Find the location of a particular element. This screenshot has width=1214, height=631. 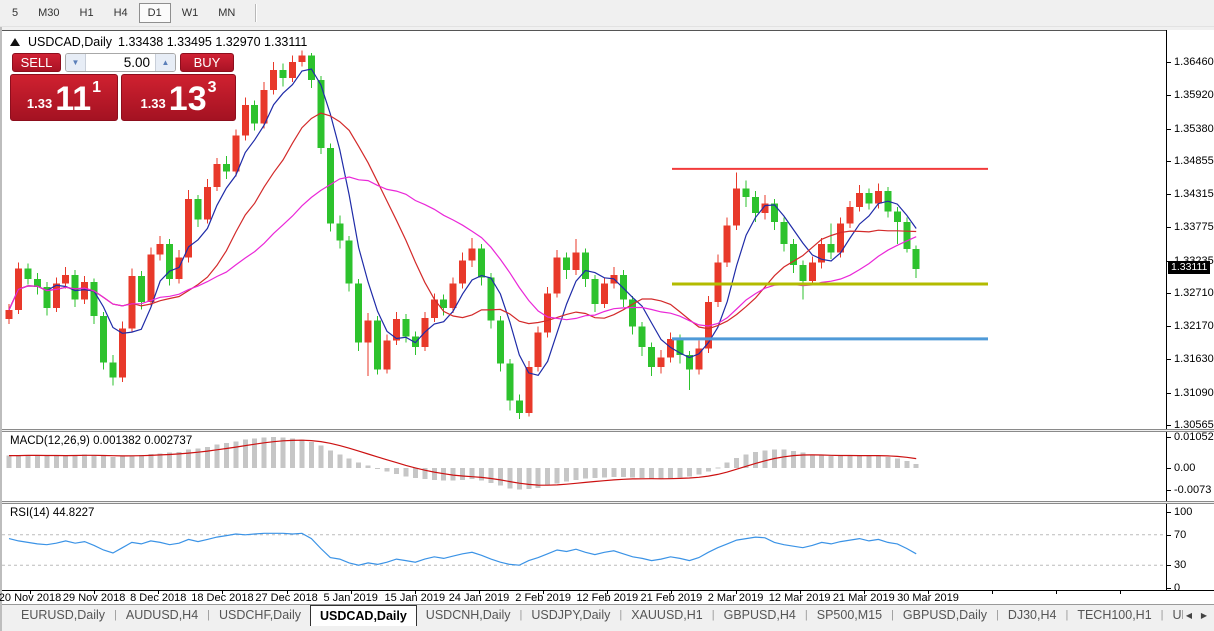

timeframe-button-5: 5 is located at coordinates (15, 13).